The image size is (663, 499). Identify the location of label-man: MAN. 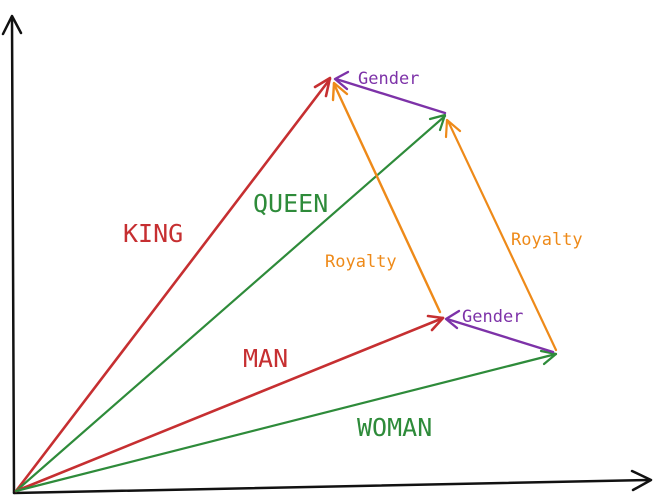
(265, 358).